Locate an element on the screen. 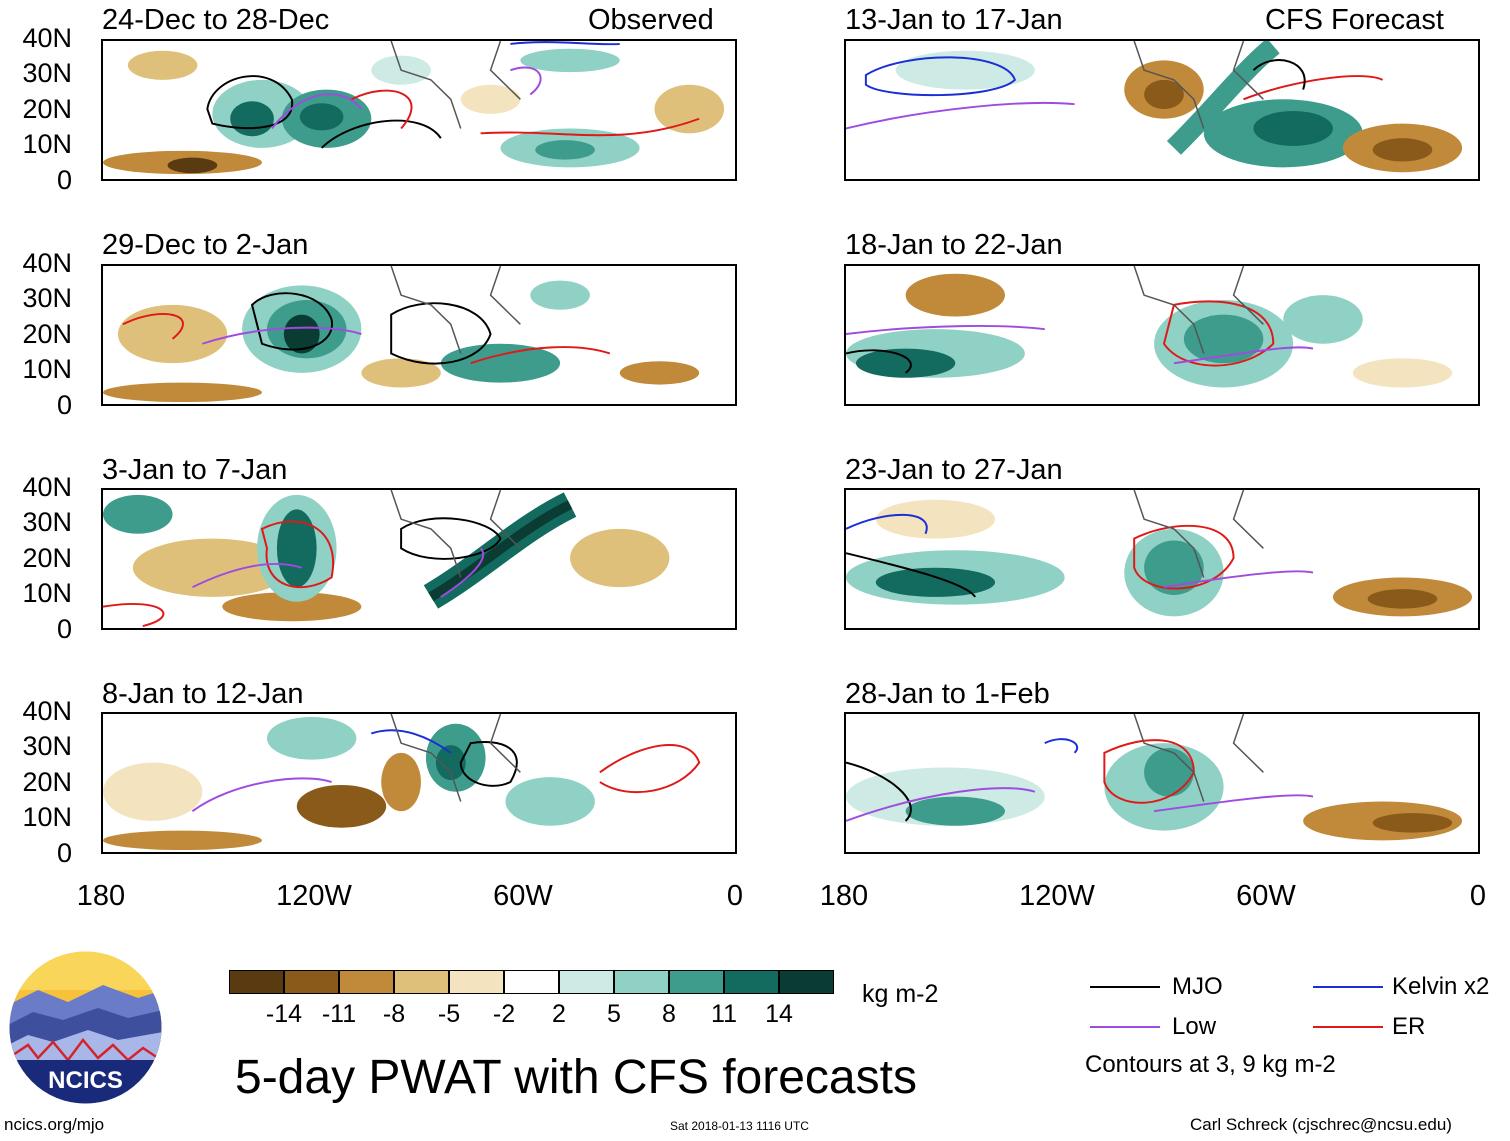 The image size is (1510, 1141). panel-title-obs-4: 8-Jan to 12-Jan is located at coordinates (203, 694).